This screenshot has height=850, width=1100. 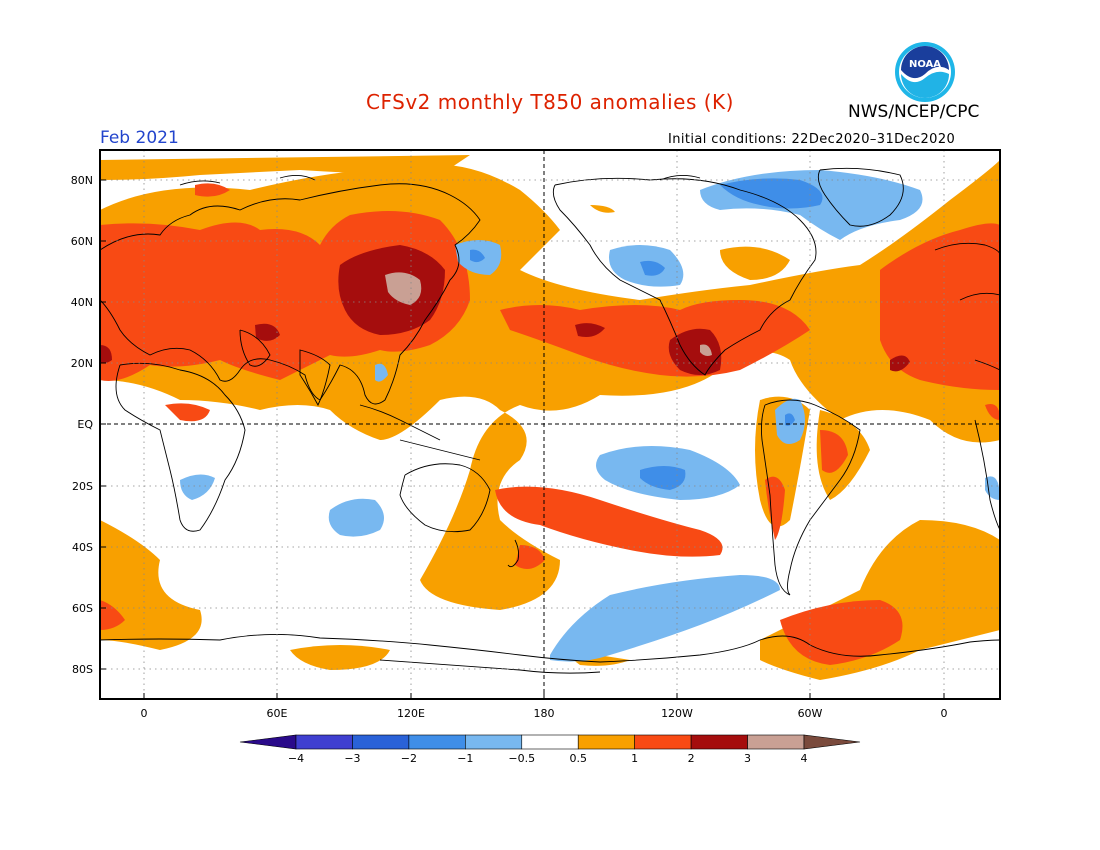 What do you see at coordinates (550, 102) in the screenshot?
I see `chart-title: CFSv2 monthly T850 anomalies (K)` at bounding box center [550, 102].